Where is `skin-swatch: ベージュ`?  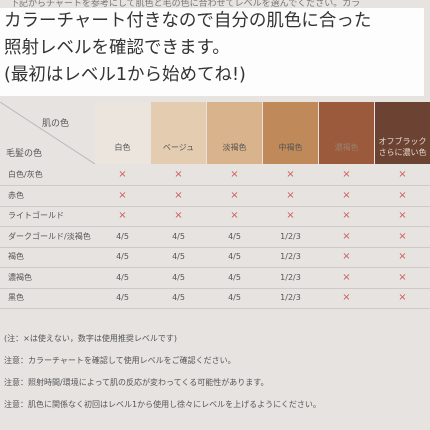 skin-swatch: ベージュ is located at coordinates (178, 133).